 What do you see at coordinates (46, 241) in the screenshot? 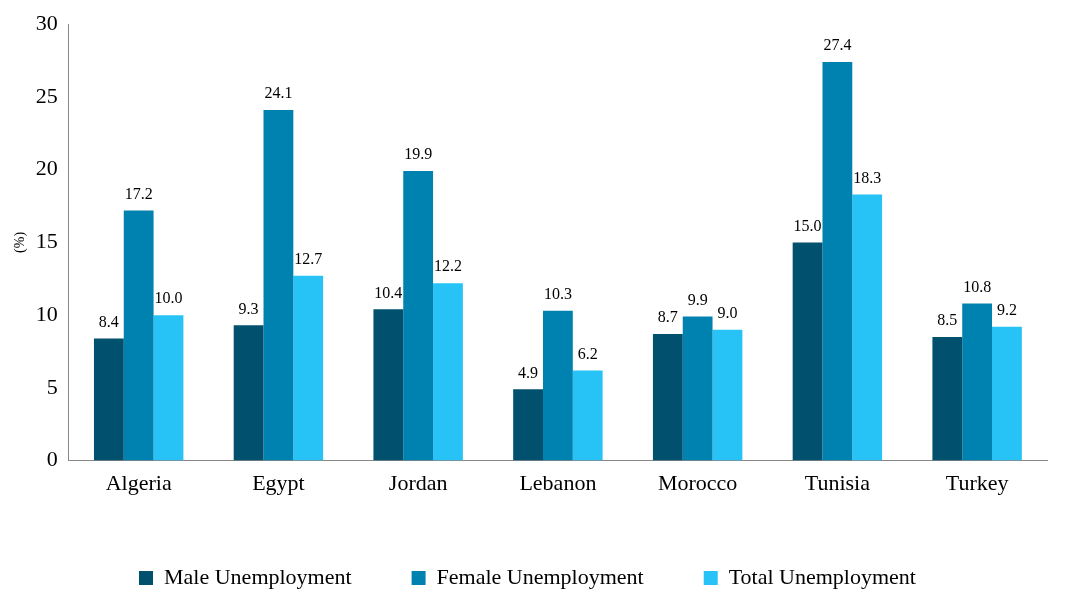
I see `y-tick-label: 15` at bounding box center [46, 241].